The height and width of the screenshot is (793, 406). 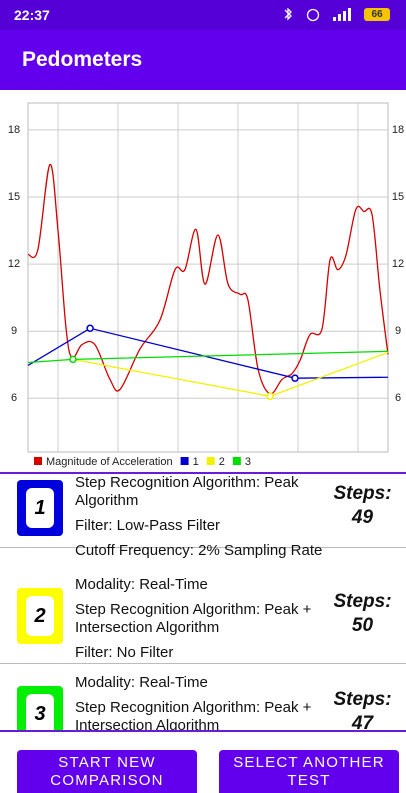 What do you see at coordinates (82, 59) in the screenshot?
I see `app-title: Pedometers` at bounding box center [82, 59].